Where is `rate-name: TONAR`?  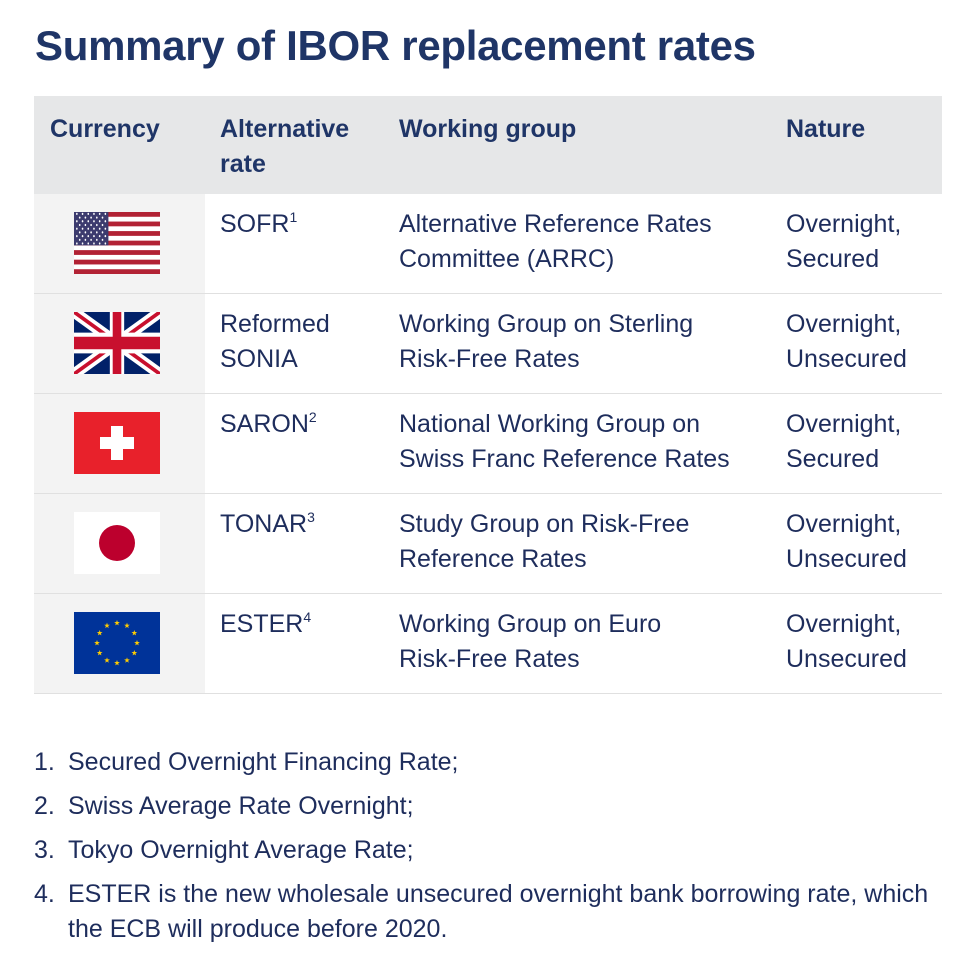
rate-name: TONAR is located at coordinates (264, 524).